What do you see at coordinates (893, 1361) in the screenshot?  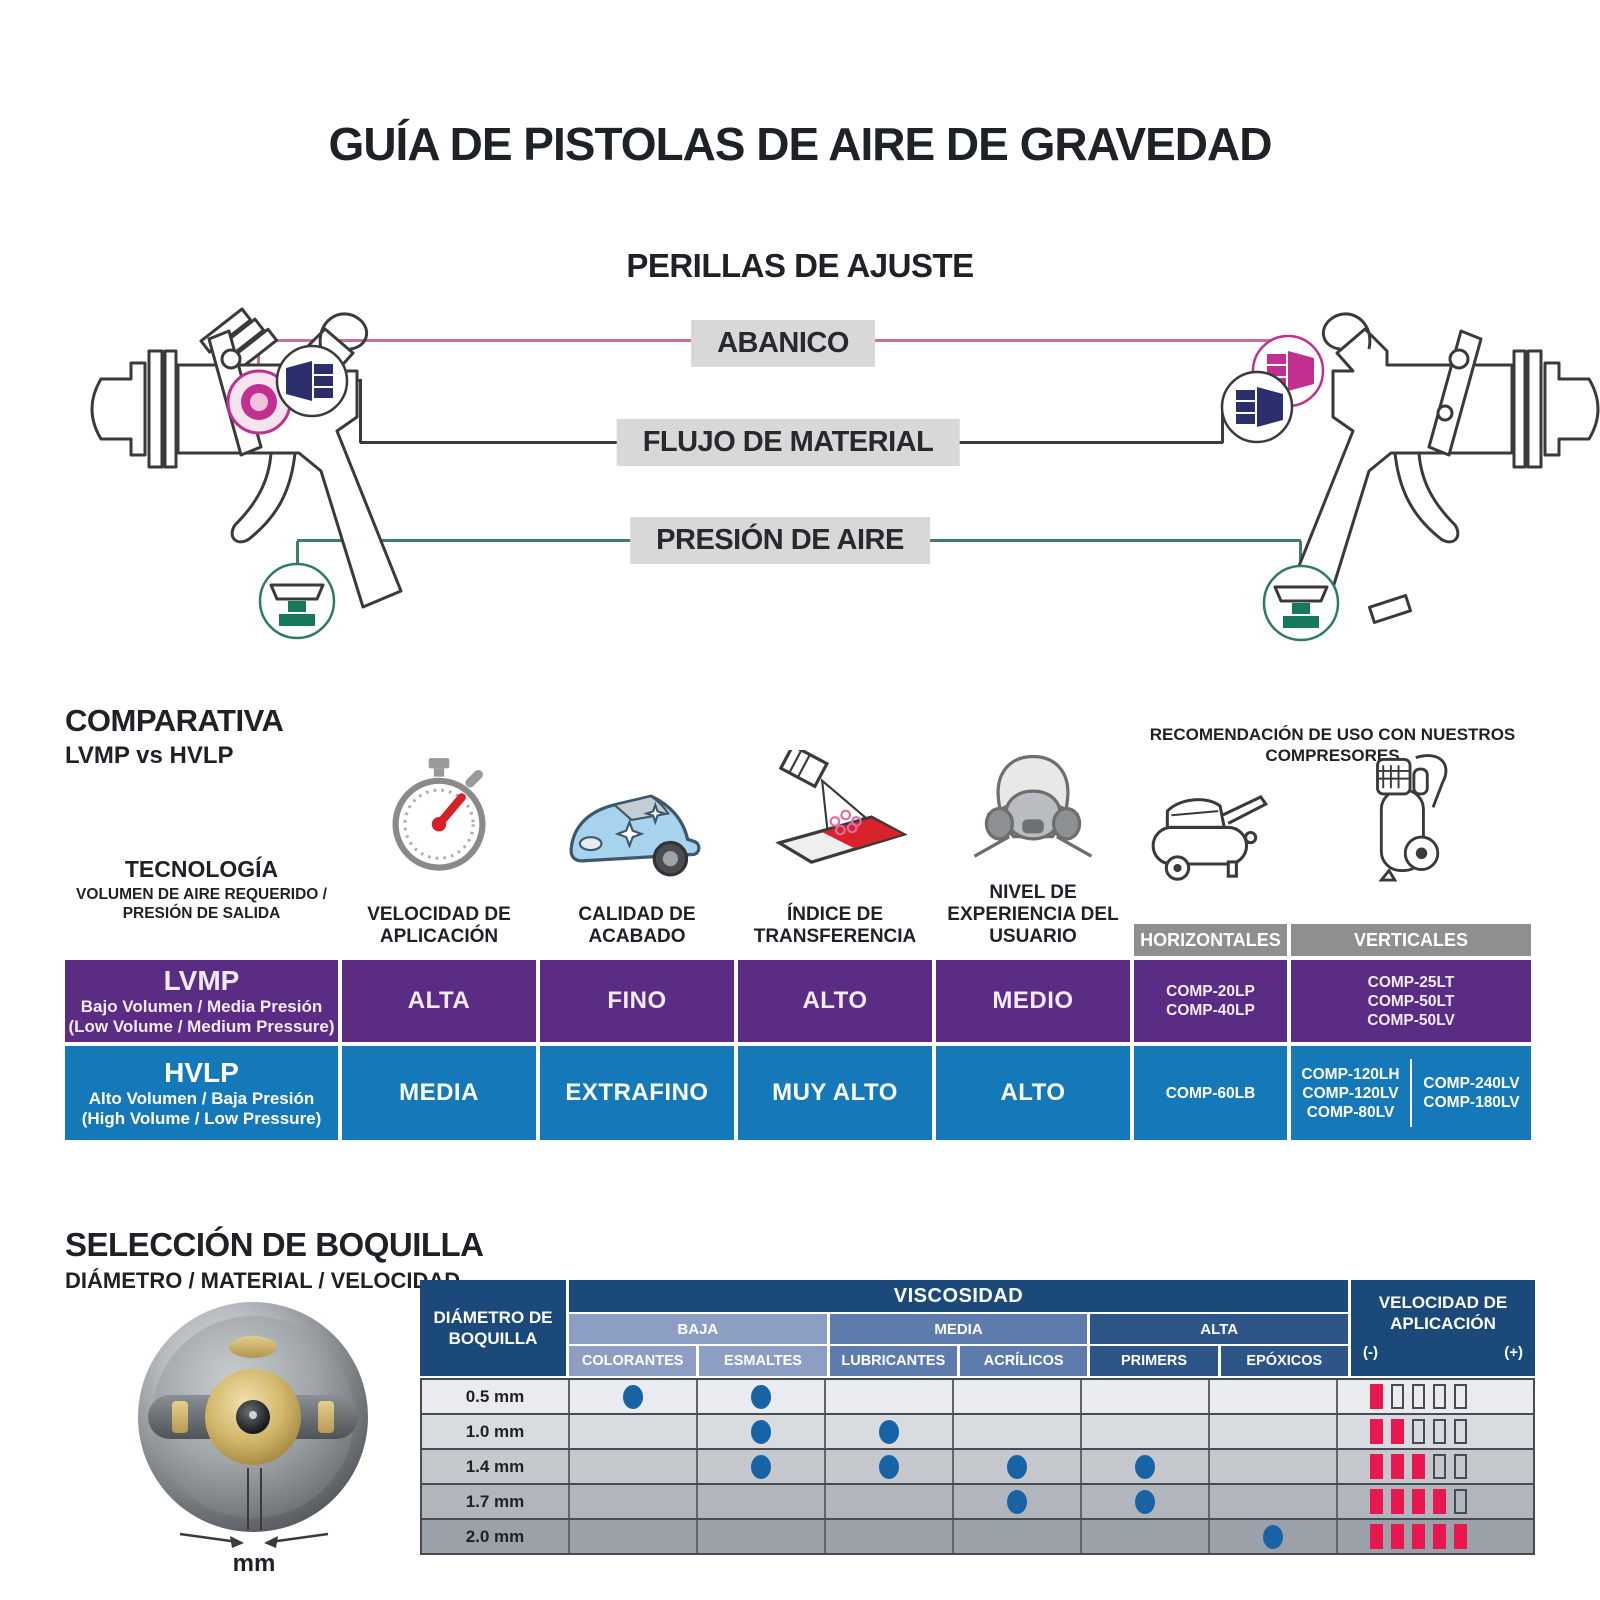 I see `material-header-lubricantes: LUBRICANTES` at bounding box center [893, 1361].